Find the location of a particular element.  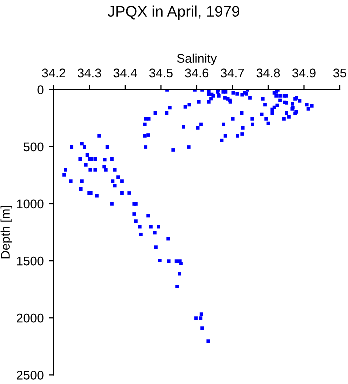

y-tick-label: 500 is located at coordinates (34, 147).